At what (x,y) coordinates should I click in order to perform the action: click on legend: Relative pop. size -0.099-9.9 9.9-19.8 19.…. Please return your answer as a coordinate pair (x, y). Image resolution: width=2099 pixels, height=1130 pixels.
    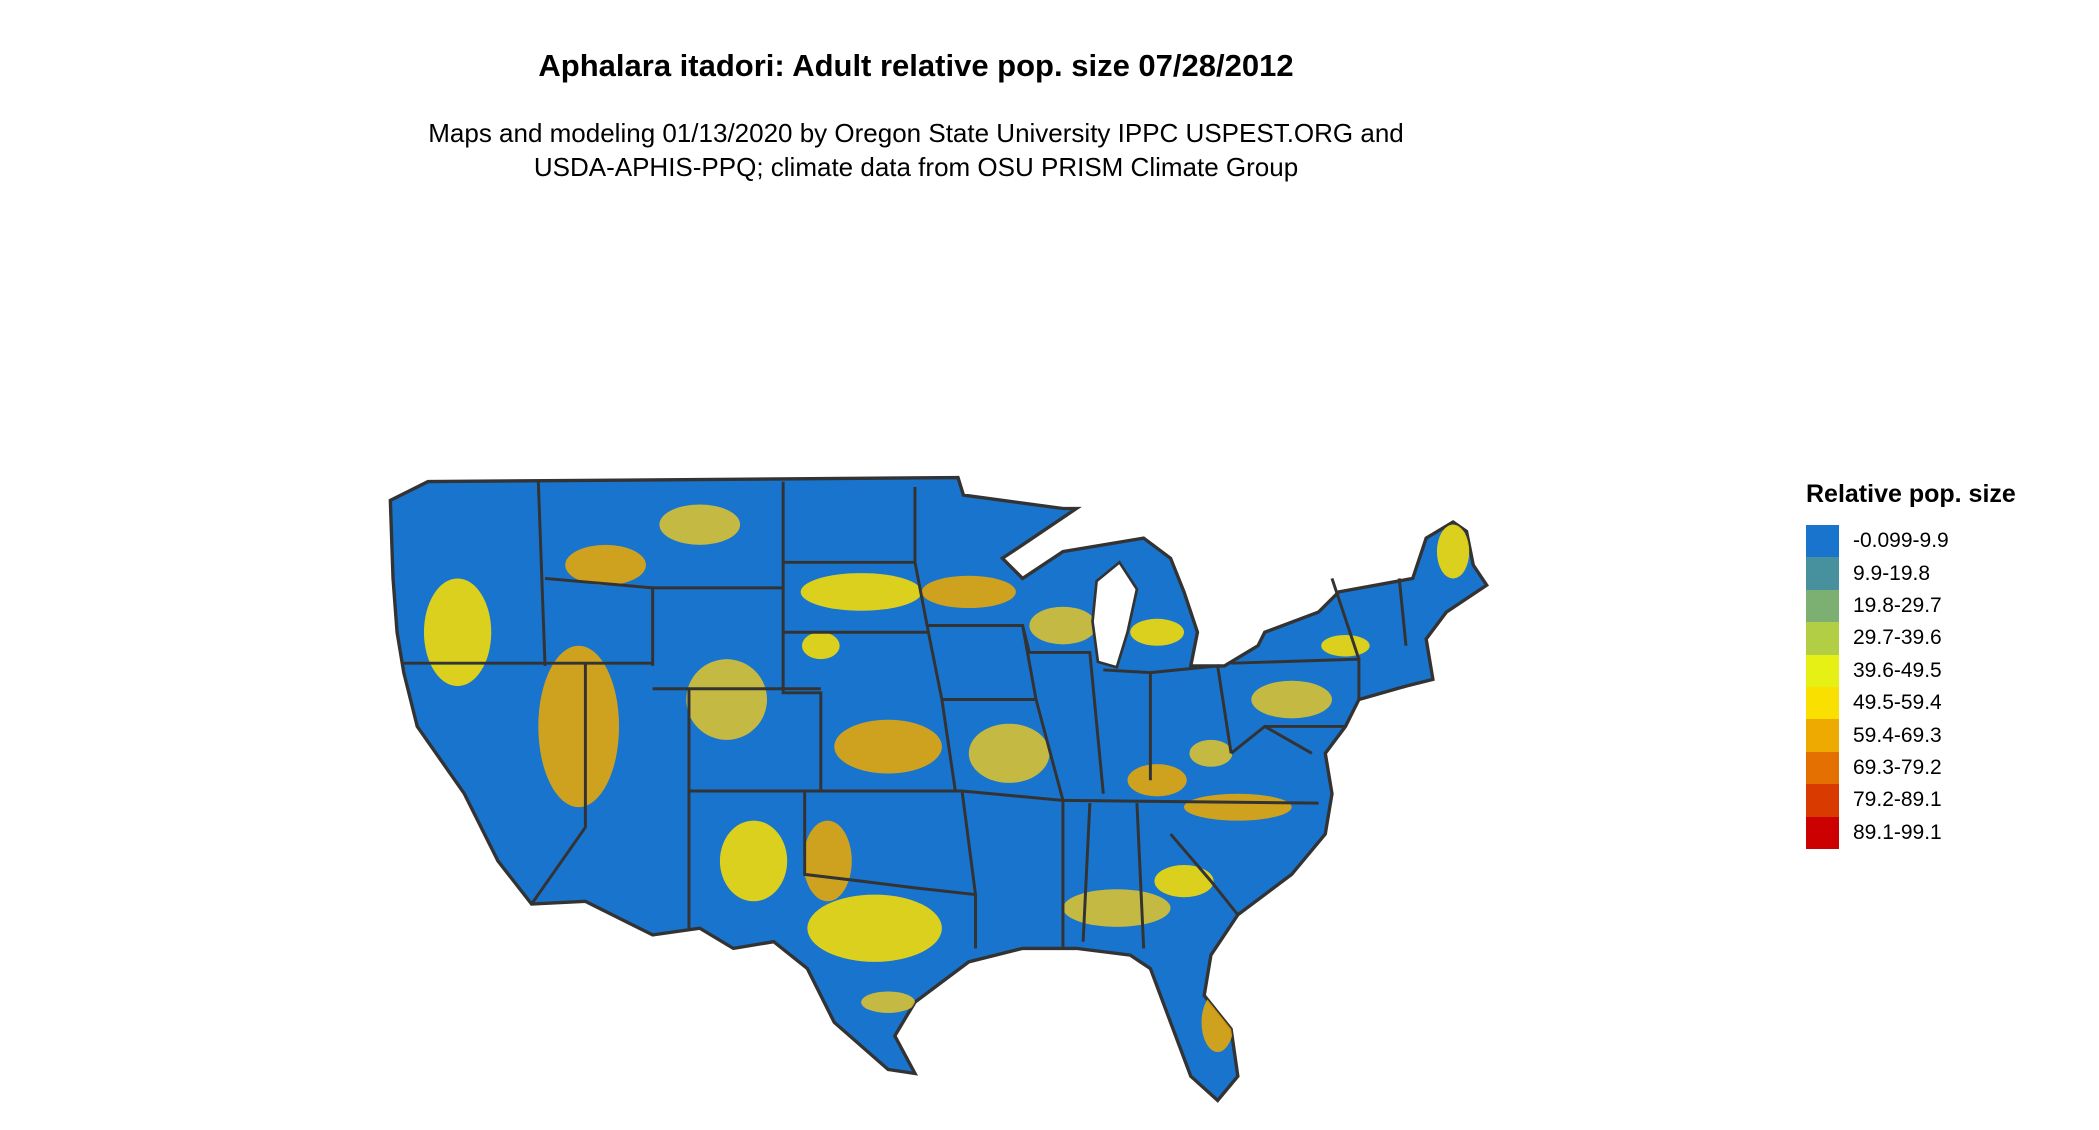
    Looking at the image, I should click on (1911, 664).